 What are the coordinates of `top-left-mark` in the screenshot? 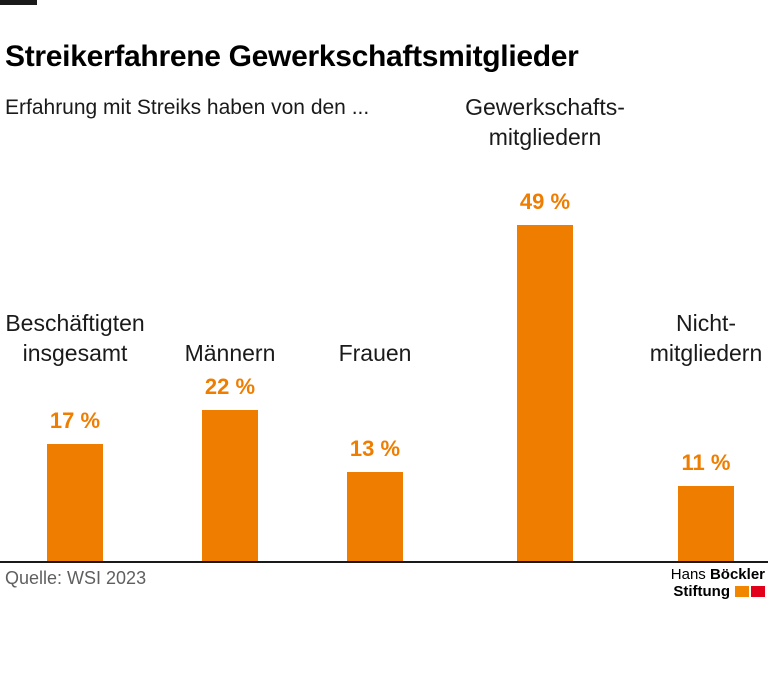 It's located at (18, 2).